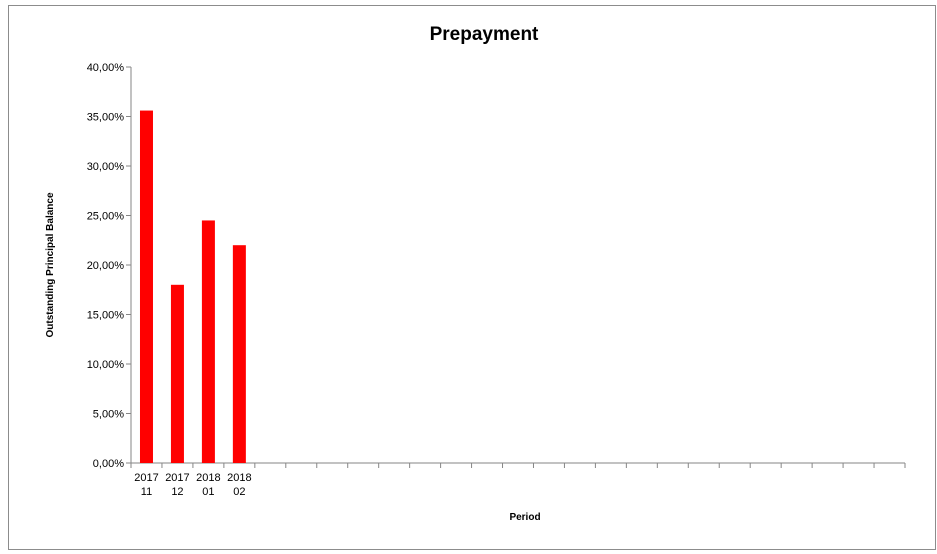  Describe the element at coordinates (177, 485) in the screenshot. I see `x-tick-label: 2017 12` at that location.